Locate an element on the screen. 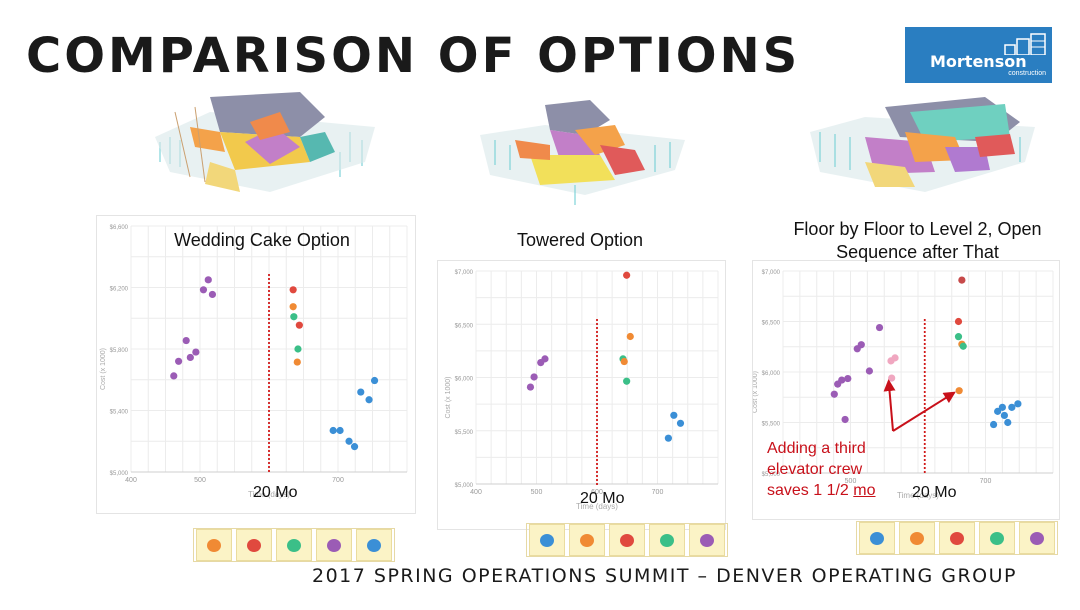 This screenshot has width=1080, height=610. annotation-line-2: elevator crew is located at coordinates (815, 469).